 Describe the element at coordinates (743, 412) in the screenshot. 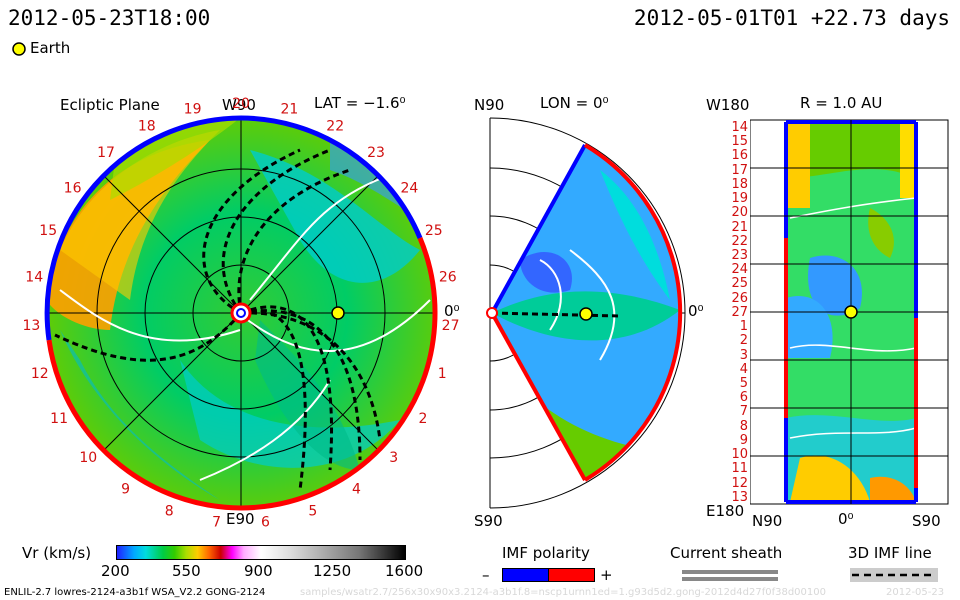

I see `radial-row-label-7: 7` at that location.